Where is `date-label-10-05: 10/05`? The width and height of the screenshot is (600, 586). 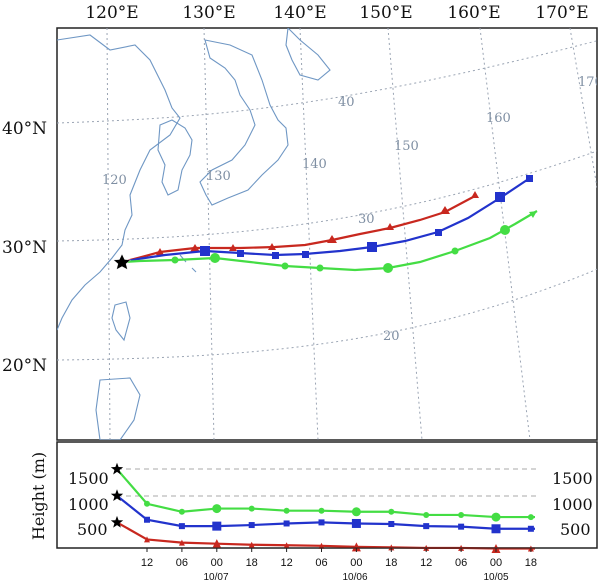 date-label-10-05: 10/05 is located at coordinates (495, 577).